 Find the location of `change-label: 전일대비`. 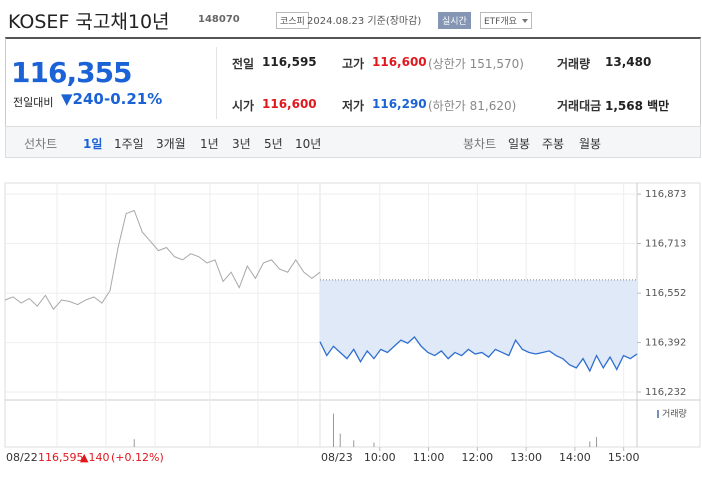

change-label: 전일대비 is located at coordinates (33, 102).